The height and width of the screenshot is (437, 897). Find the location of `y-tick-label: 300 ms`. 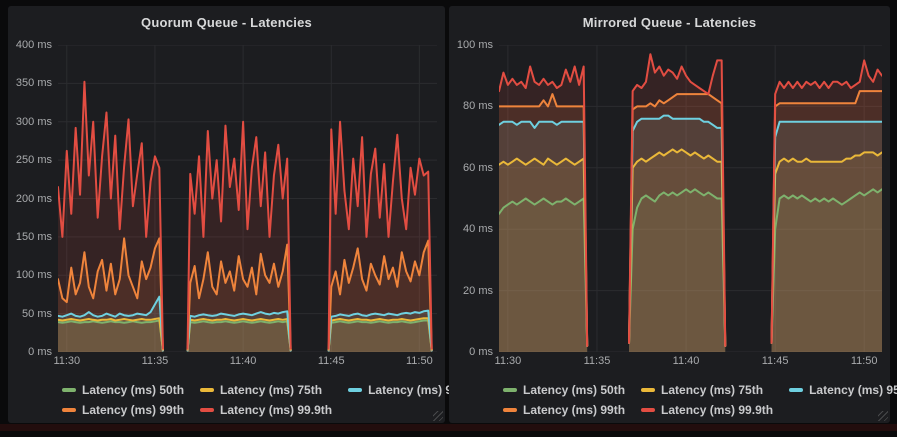

y-tick-label: 300 ms is located at coordinates (33, 121).